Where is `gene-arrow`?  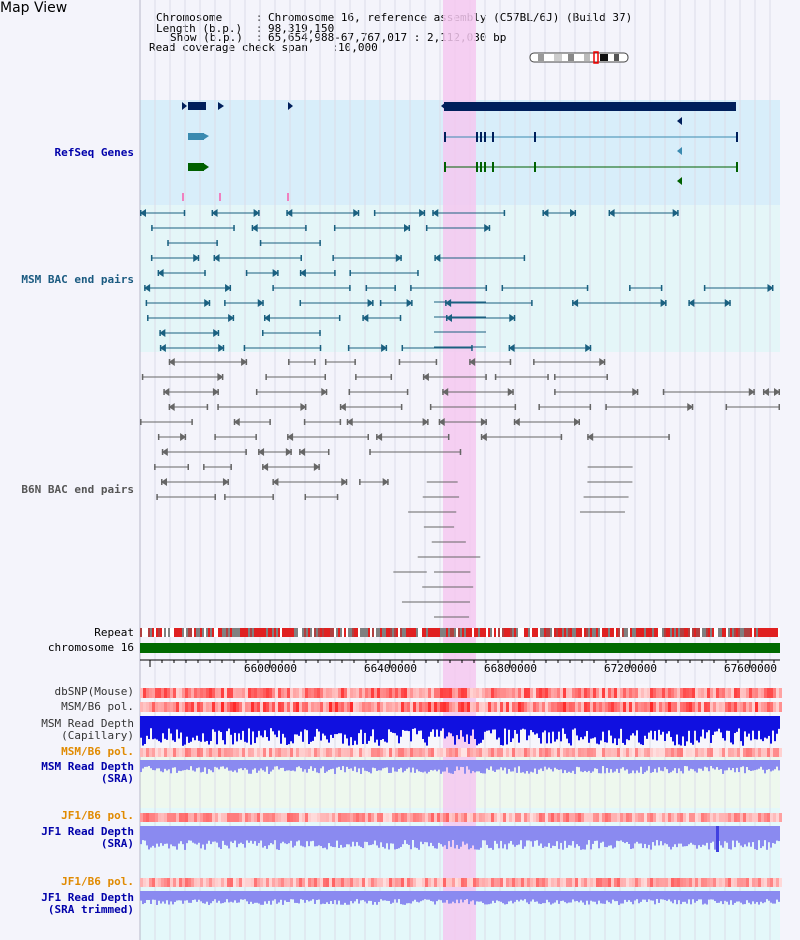
gene-arrow is located at coordinates (679, 151).